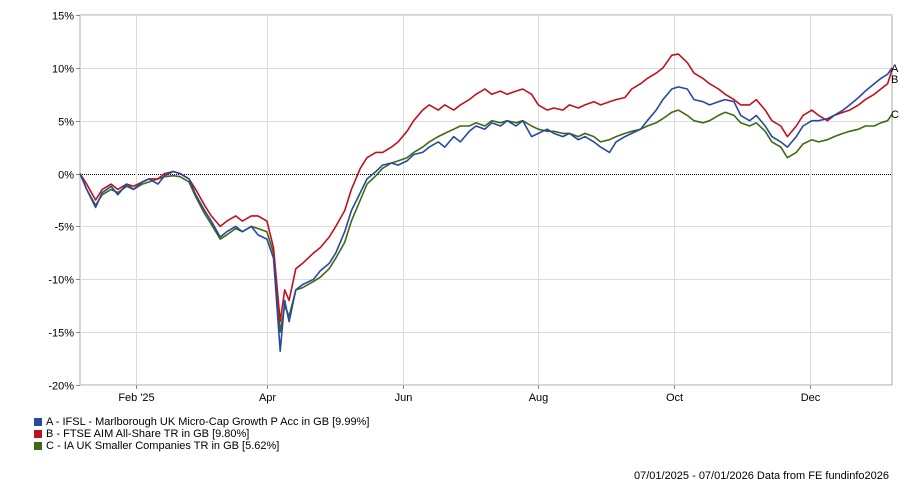 The height and width of the screenshot is (484, 900). I want to click on y-tick-label: -10%, so click(61, 281).